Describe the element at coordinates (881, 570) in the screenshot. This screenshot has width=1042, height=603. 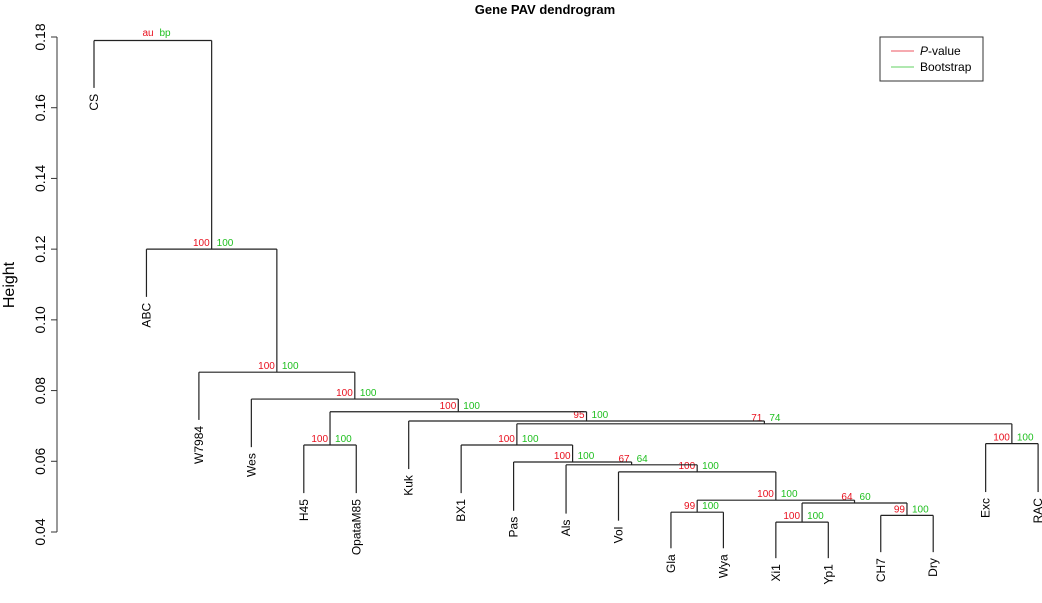
I see `leaf-label: CH7` at that location.